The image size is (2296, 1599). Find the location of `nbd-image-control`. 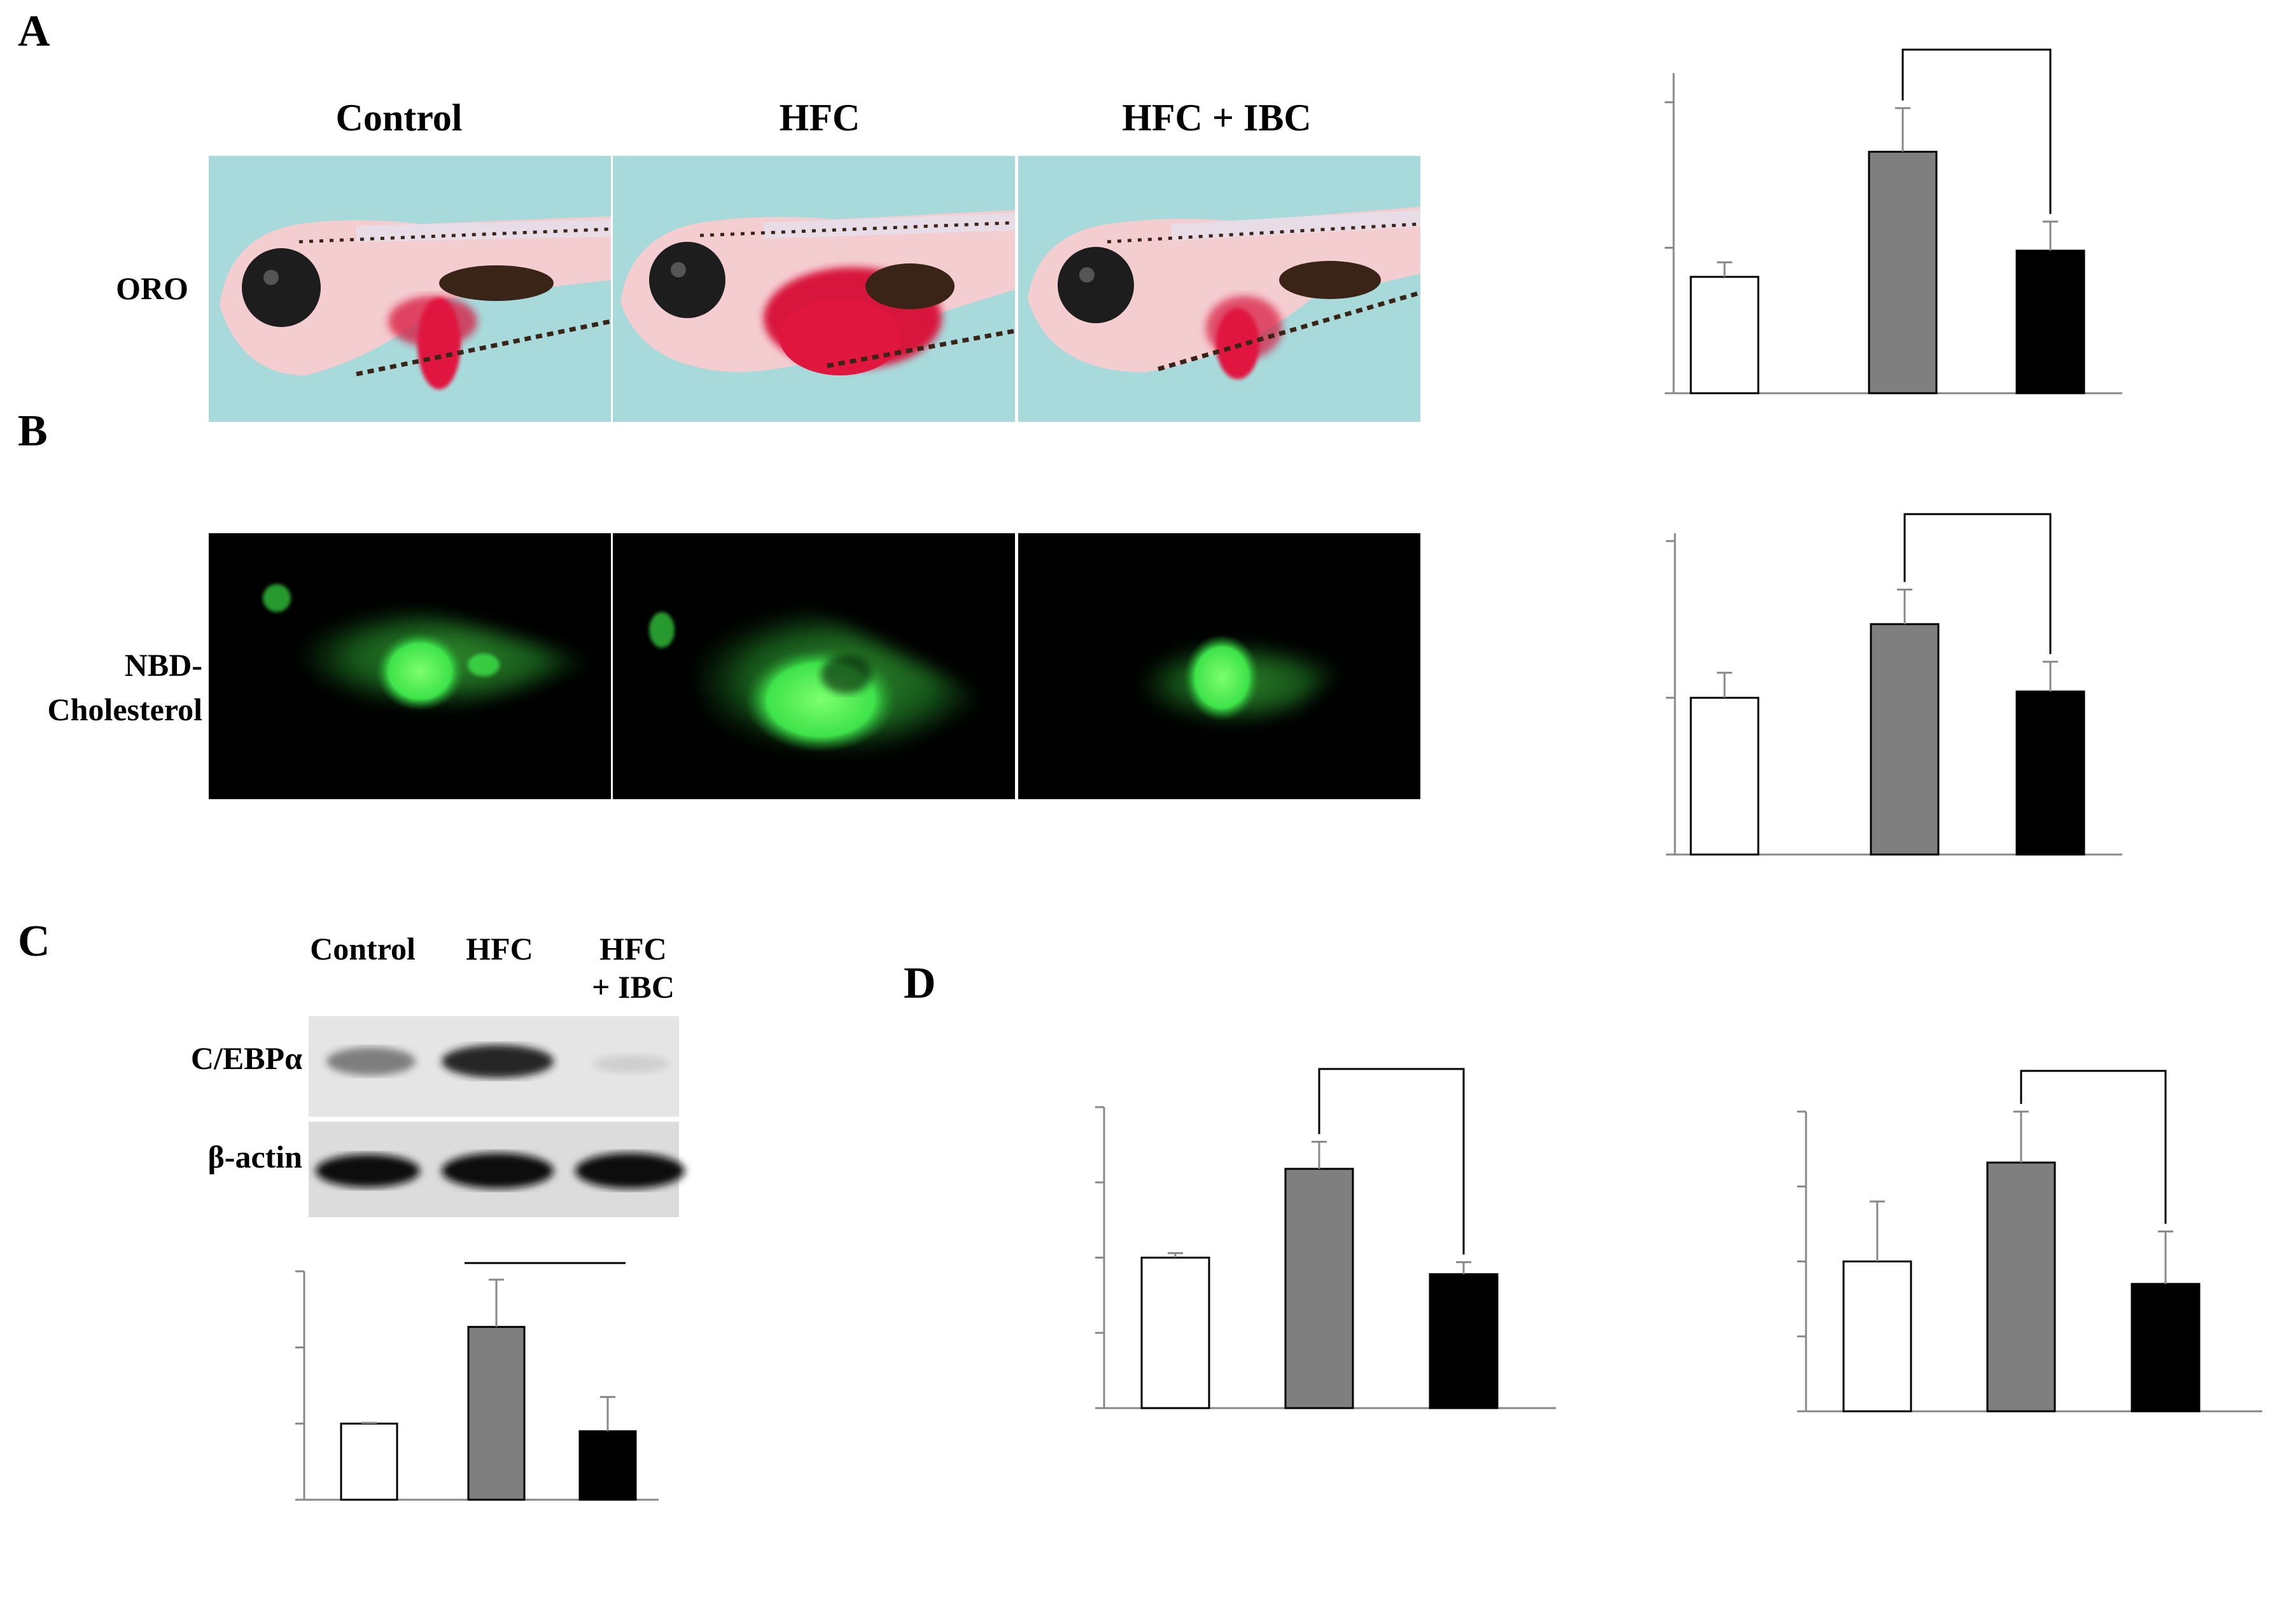

nbd-image-control is located at coordinates (410, 666).